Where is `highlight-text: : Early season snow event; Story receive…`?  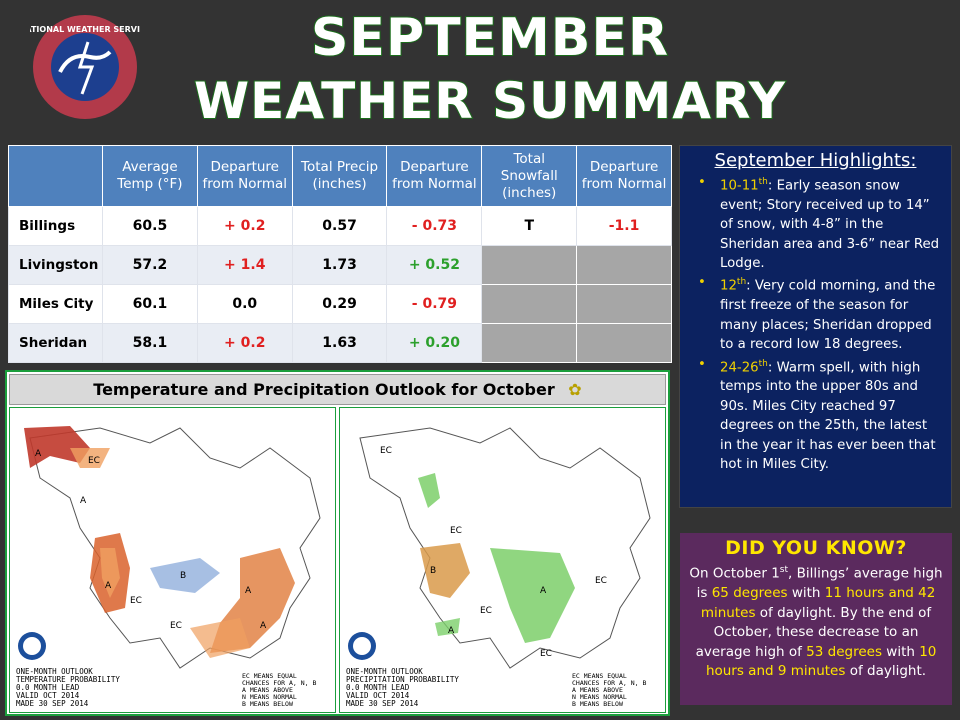
highlight-text: : Early season snow event; Story receive… is located at coordinates (830, 225).